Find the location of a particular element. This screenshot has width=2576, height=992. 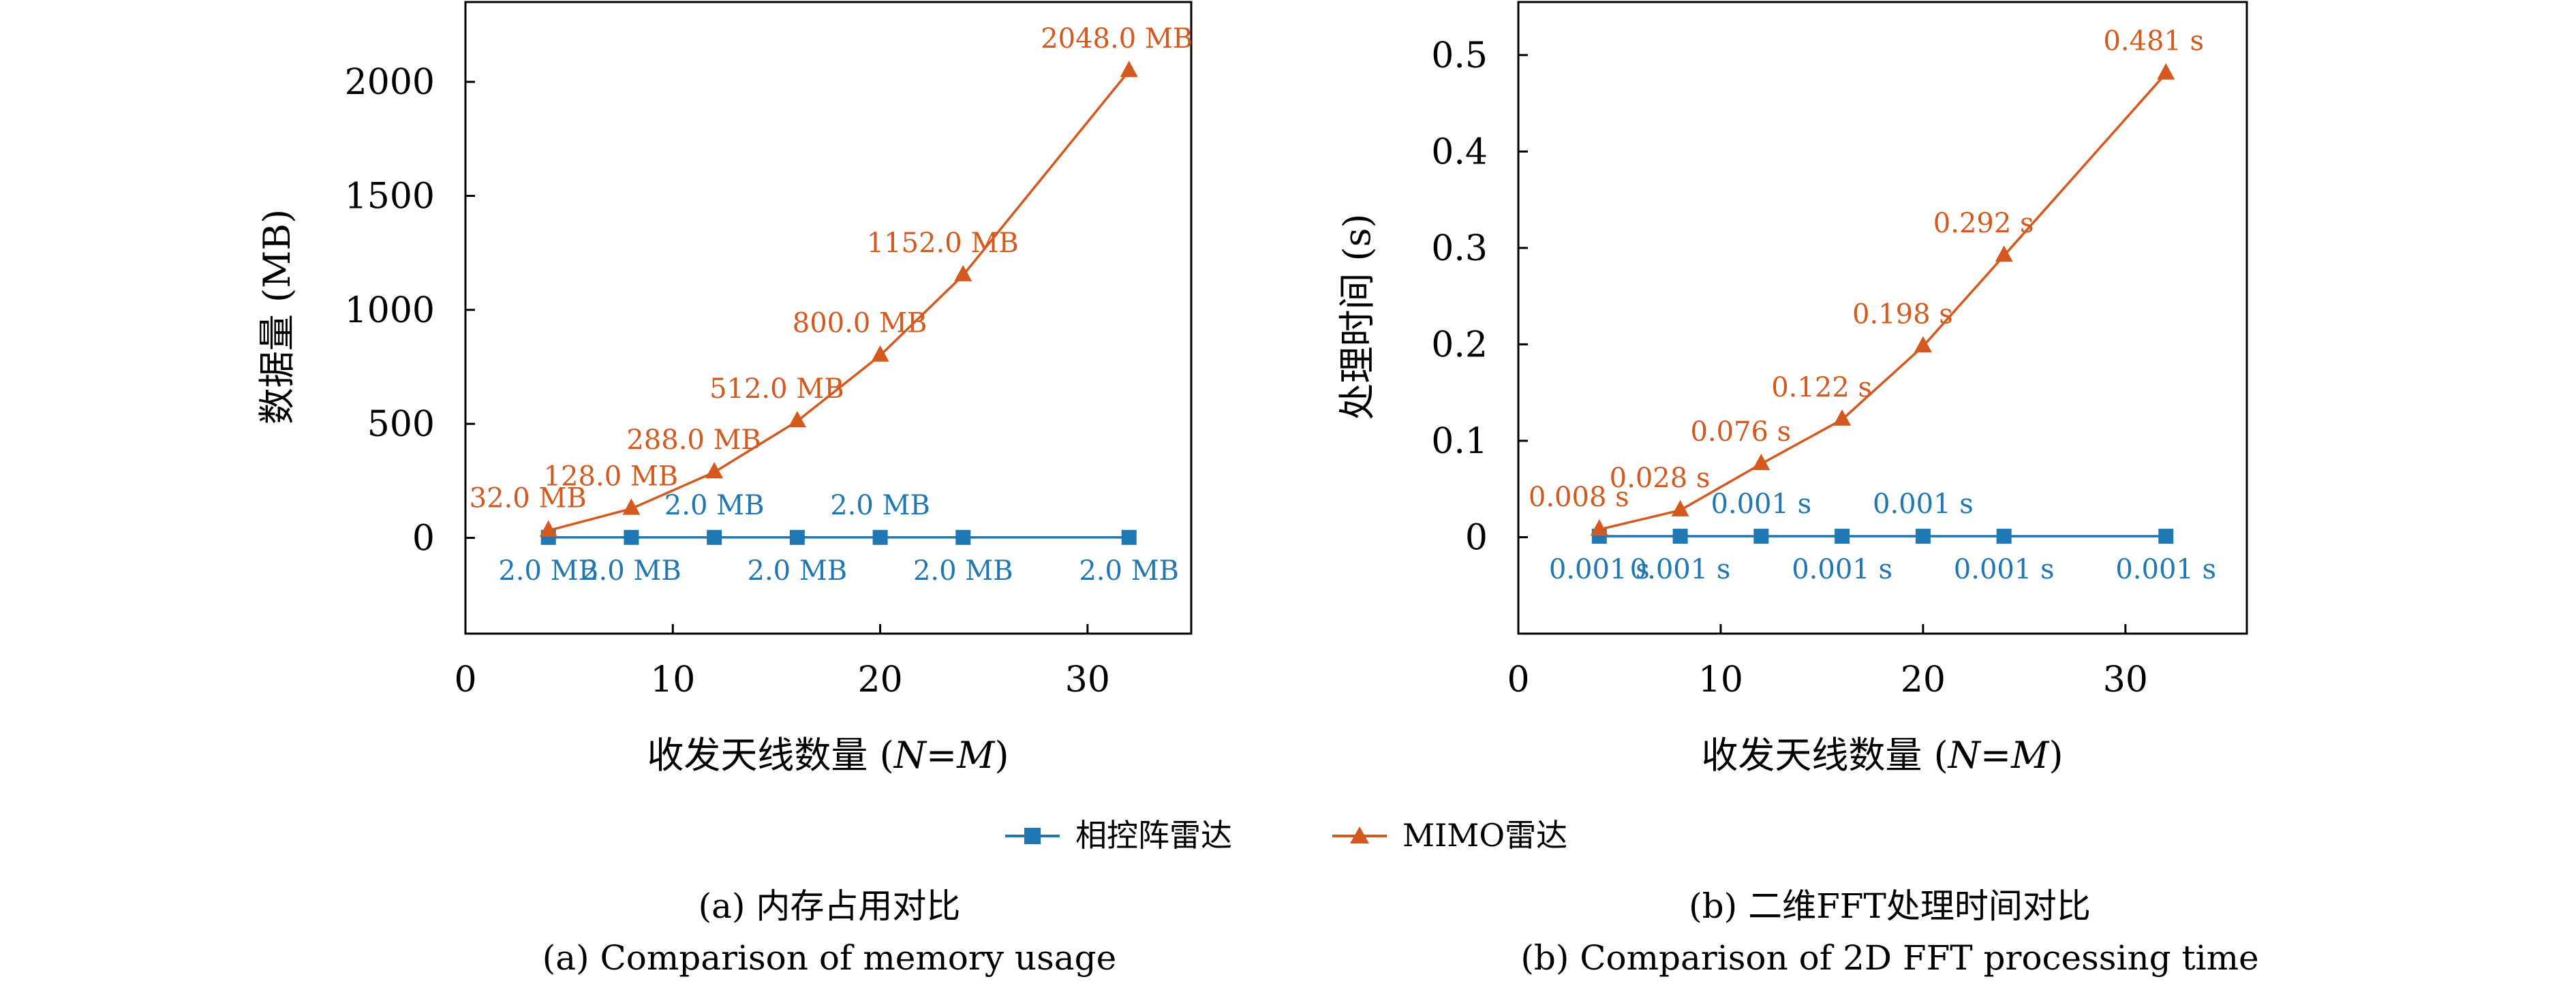

data-label-mimo: 0.076 s is located at coordinates (1740, 432).